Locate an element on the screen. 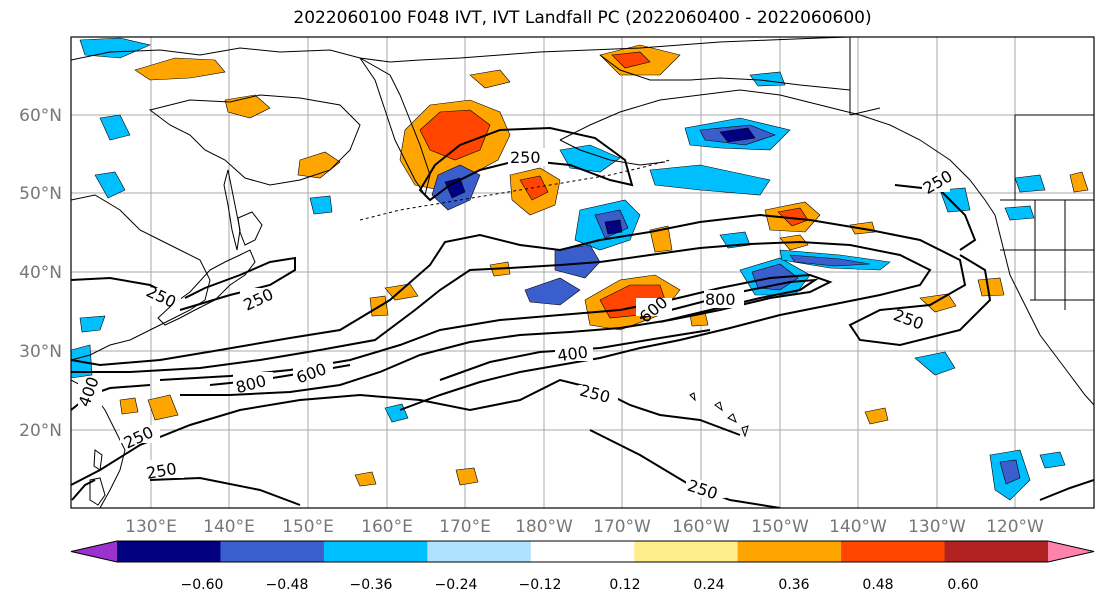 Image resolution: width=1105 pixels, height=601 pixels. colorbar is located at coordinates (582, 551).